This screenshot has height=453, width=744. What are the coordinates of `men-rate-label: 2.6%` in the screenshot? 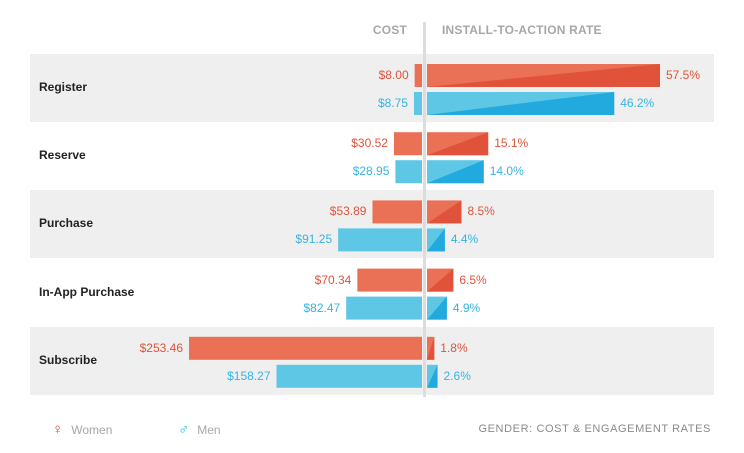 It's located at (457, 375).